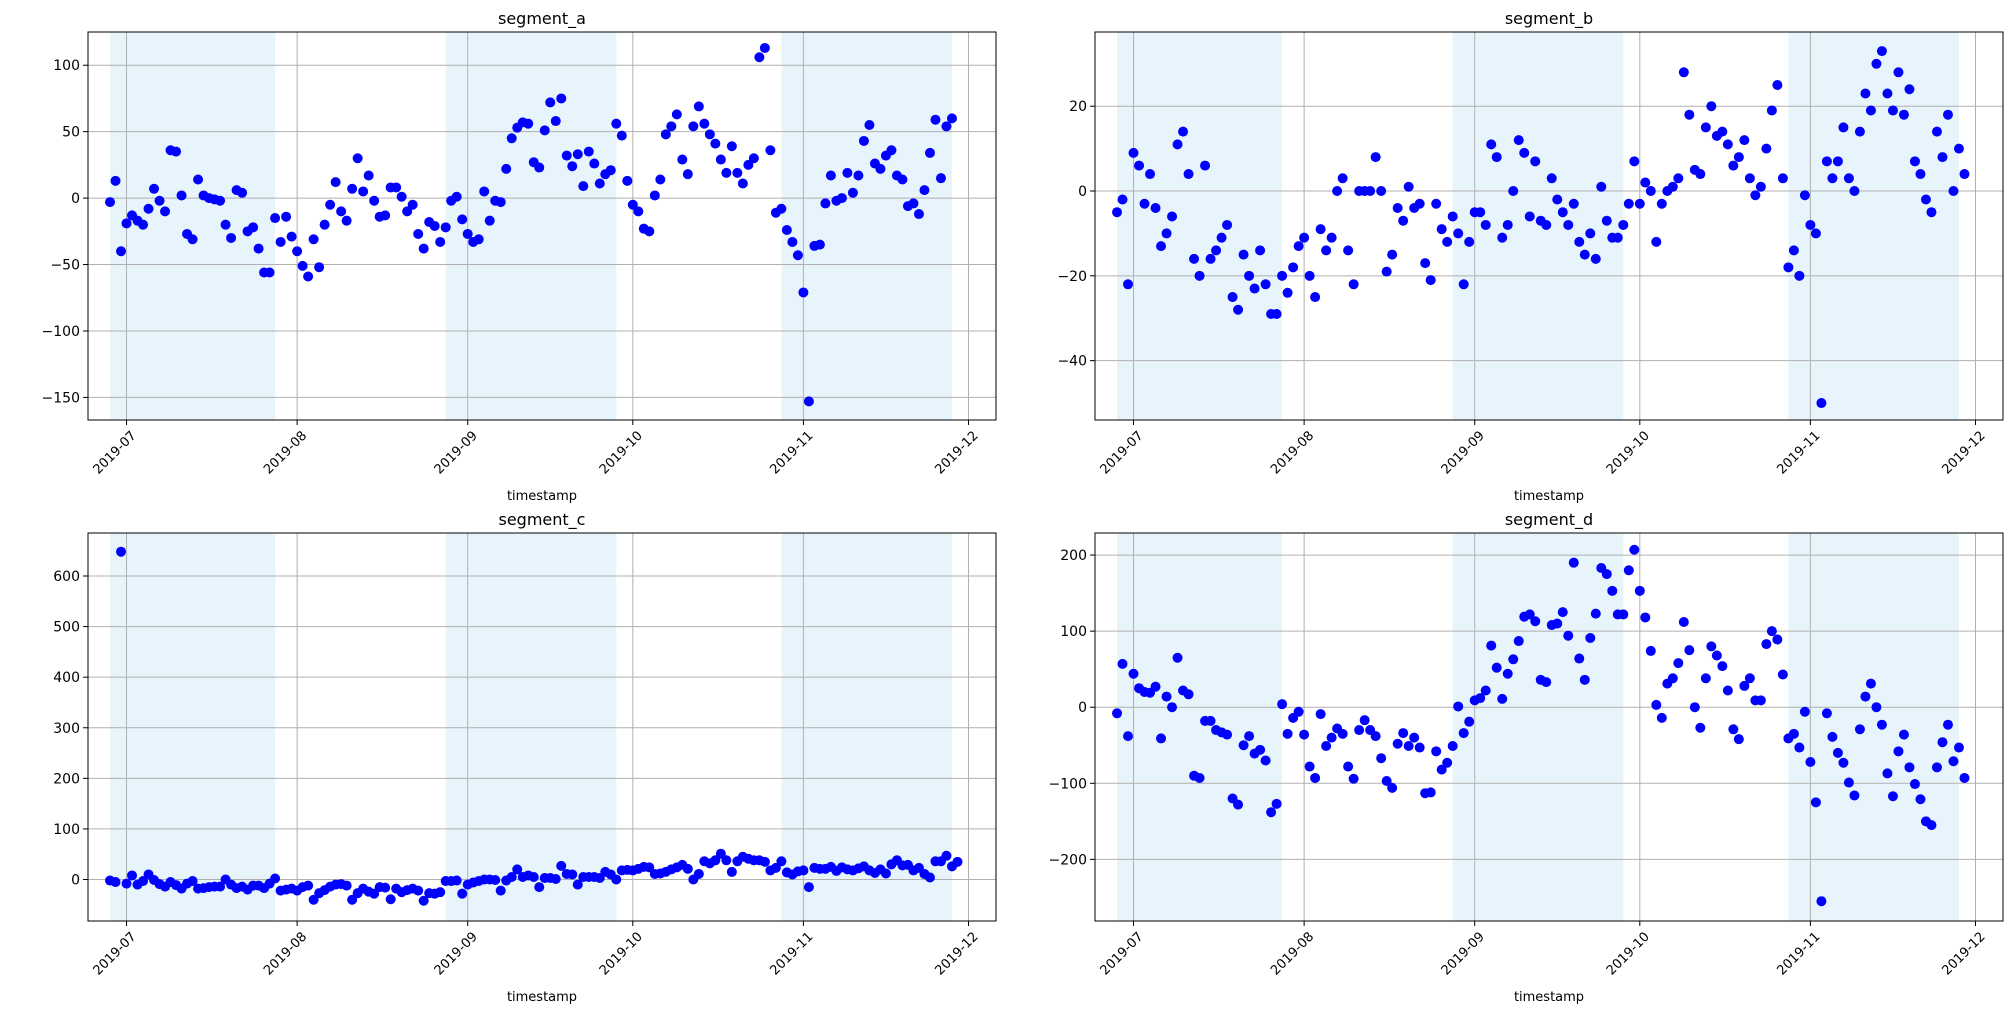 The width and height of the screenshot is (2011, 1011). I want to click on x-tick-label: 2019-08, so click(285, 452).